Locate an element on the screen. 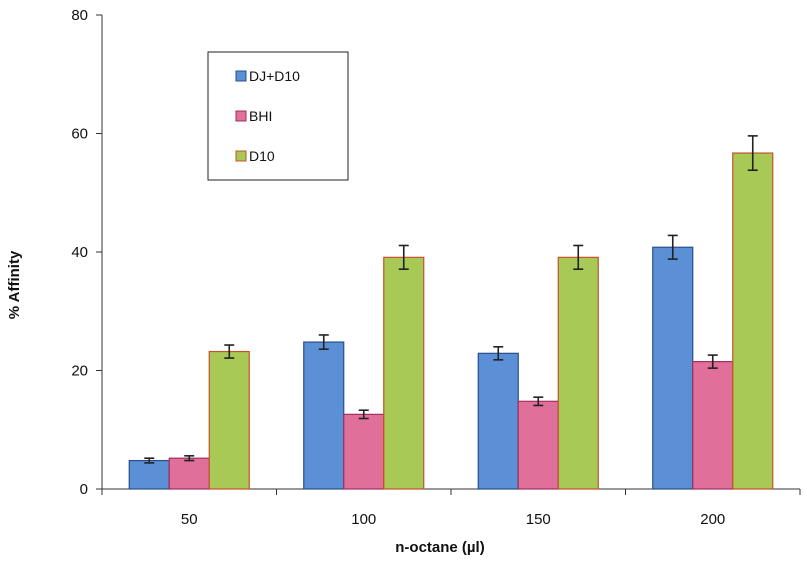 The height and width of the screenshot is (561, 807). y-tick-label: 40 is located at coordinates (79, 252).